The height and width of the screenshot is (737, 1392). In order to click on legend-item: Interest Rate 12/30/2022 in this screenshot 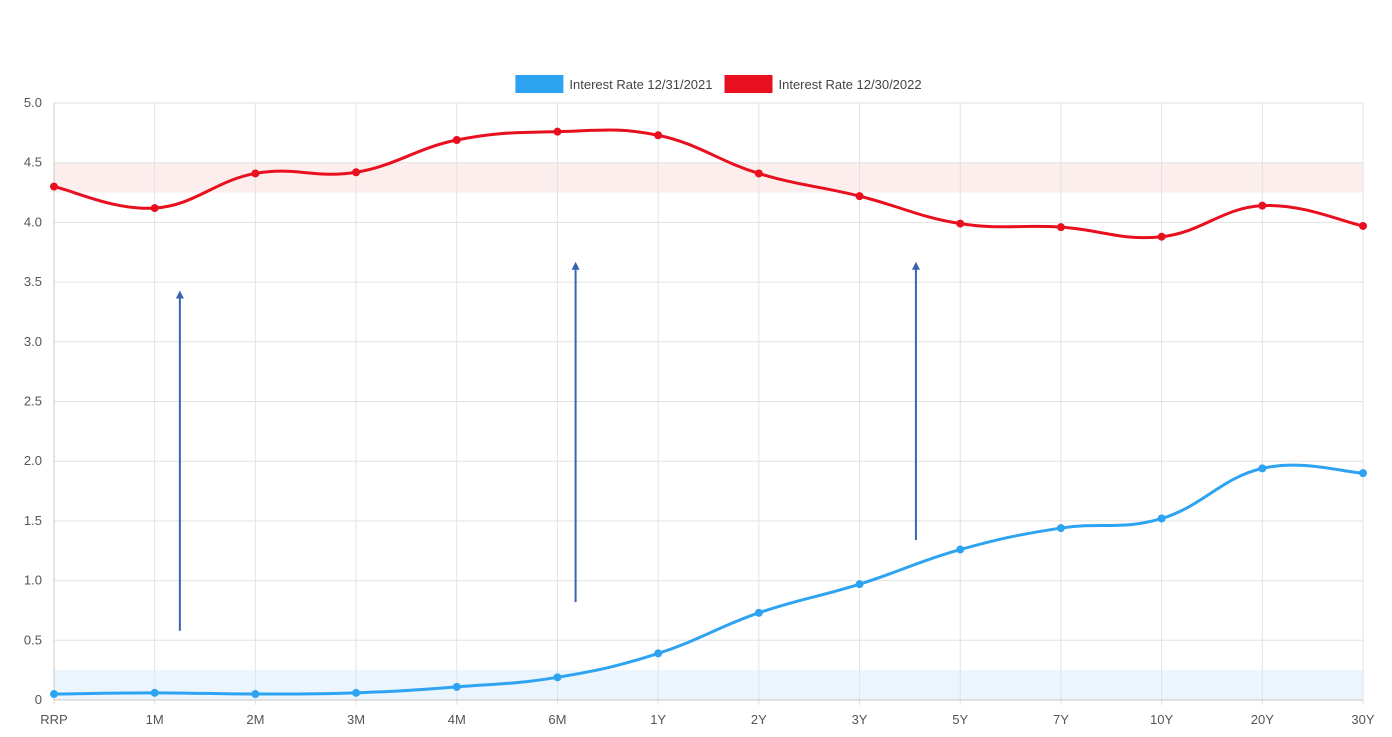, I will do `click(823, 84)`.